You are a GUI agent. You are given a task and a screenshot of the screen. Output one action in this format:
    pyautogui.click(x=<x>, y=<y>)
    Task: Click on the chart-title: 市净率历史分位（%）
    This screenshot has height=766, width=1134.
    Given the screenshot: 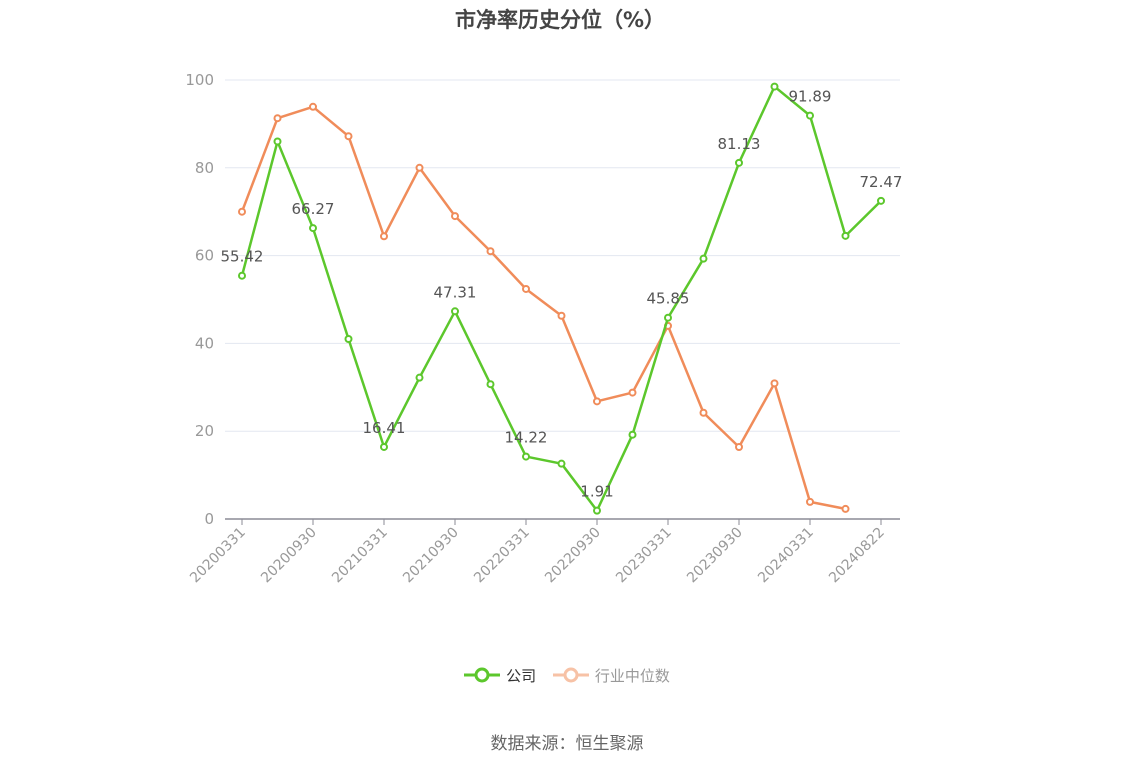 What is the action you would take?
    pyautogui.click(x=560, y=20)
    